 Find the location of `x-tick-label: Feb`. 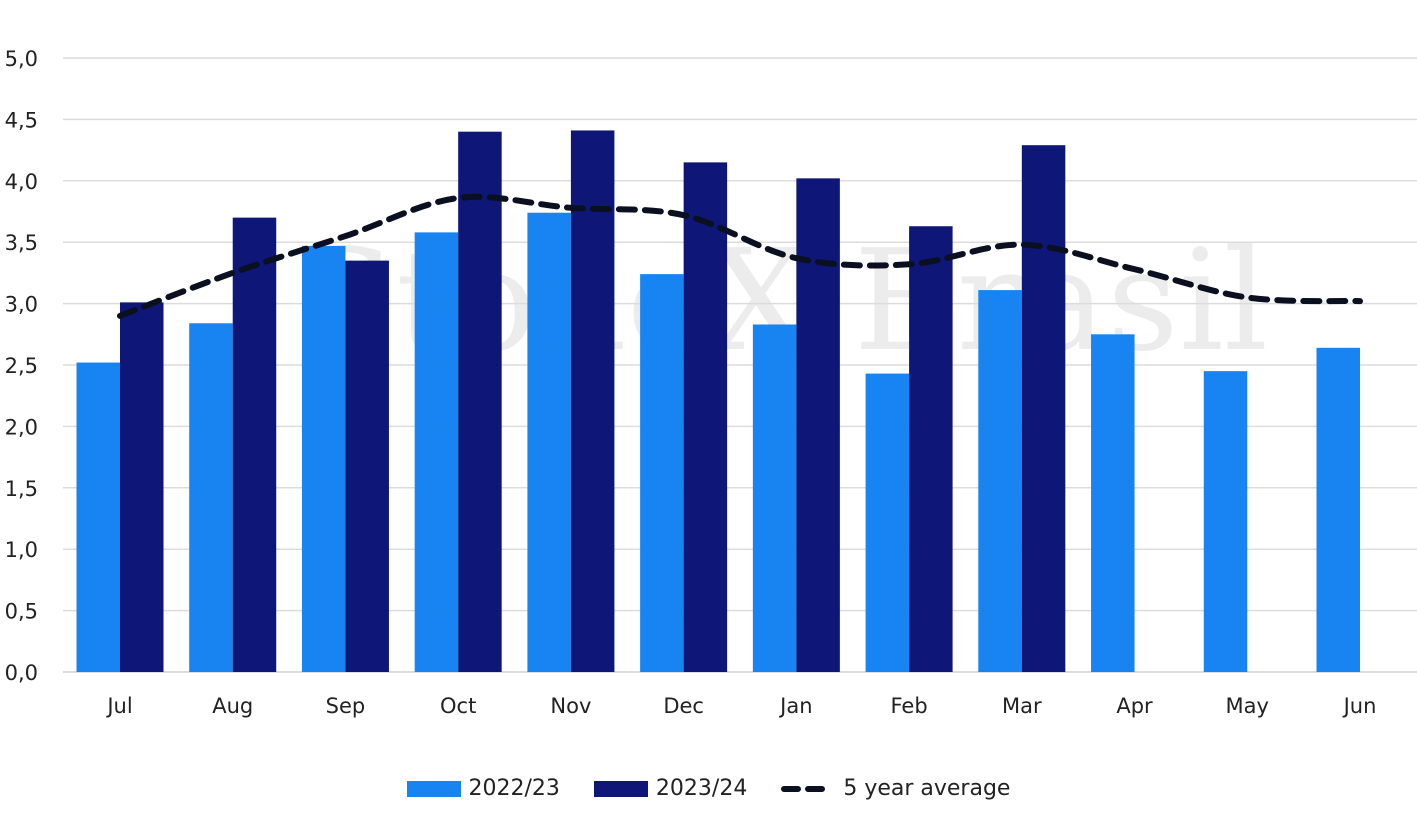

x-tick-label: Feb is located at coordinates (908, 706).